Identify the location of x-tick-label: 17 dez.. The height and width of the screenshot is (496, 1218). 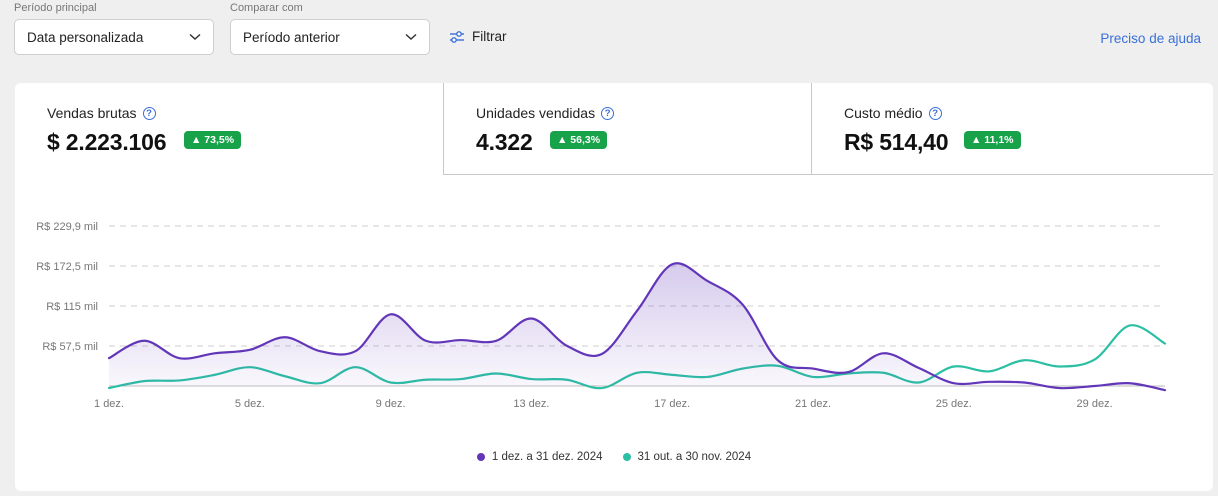
(672, 404).